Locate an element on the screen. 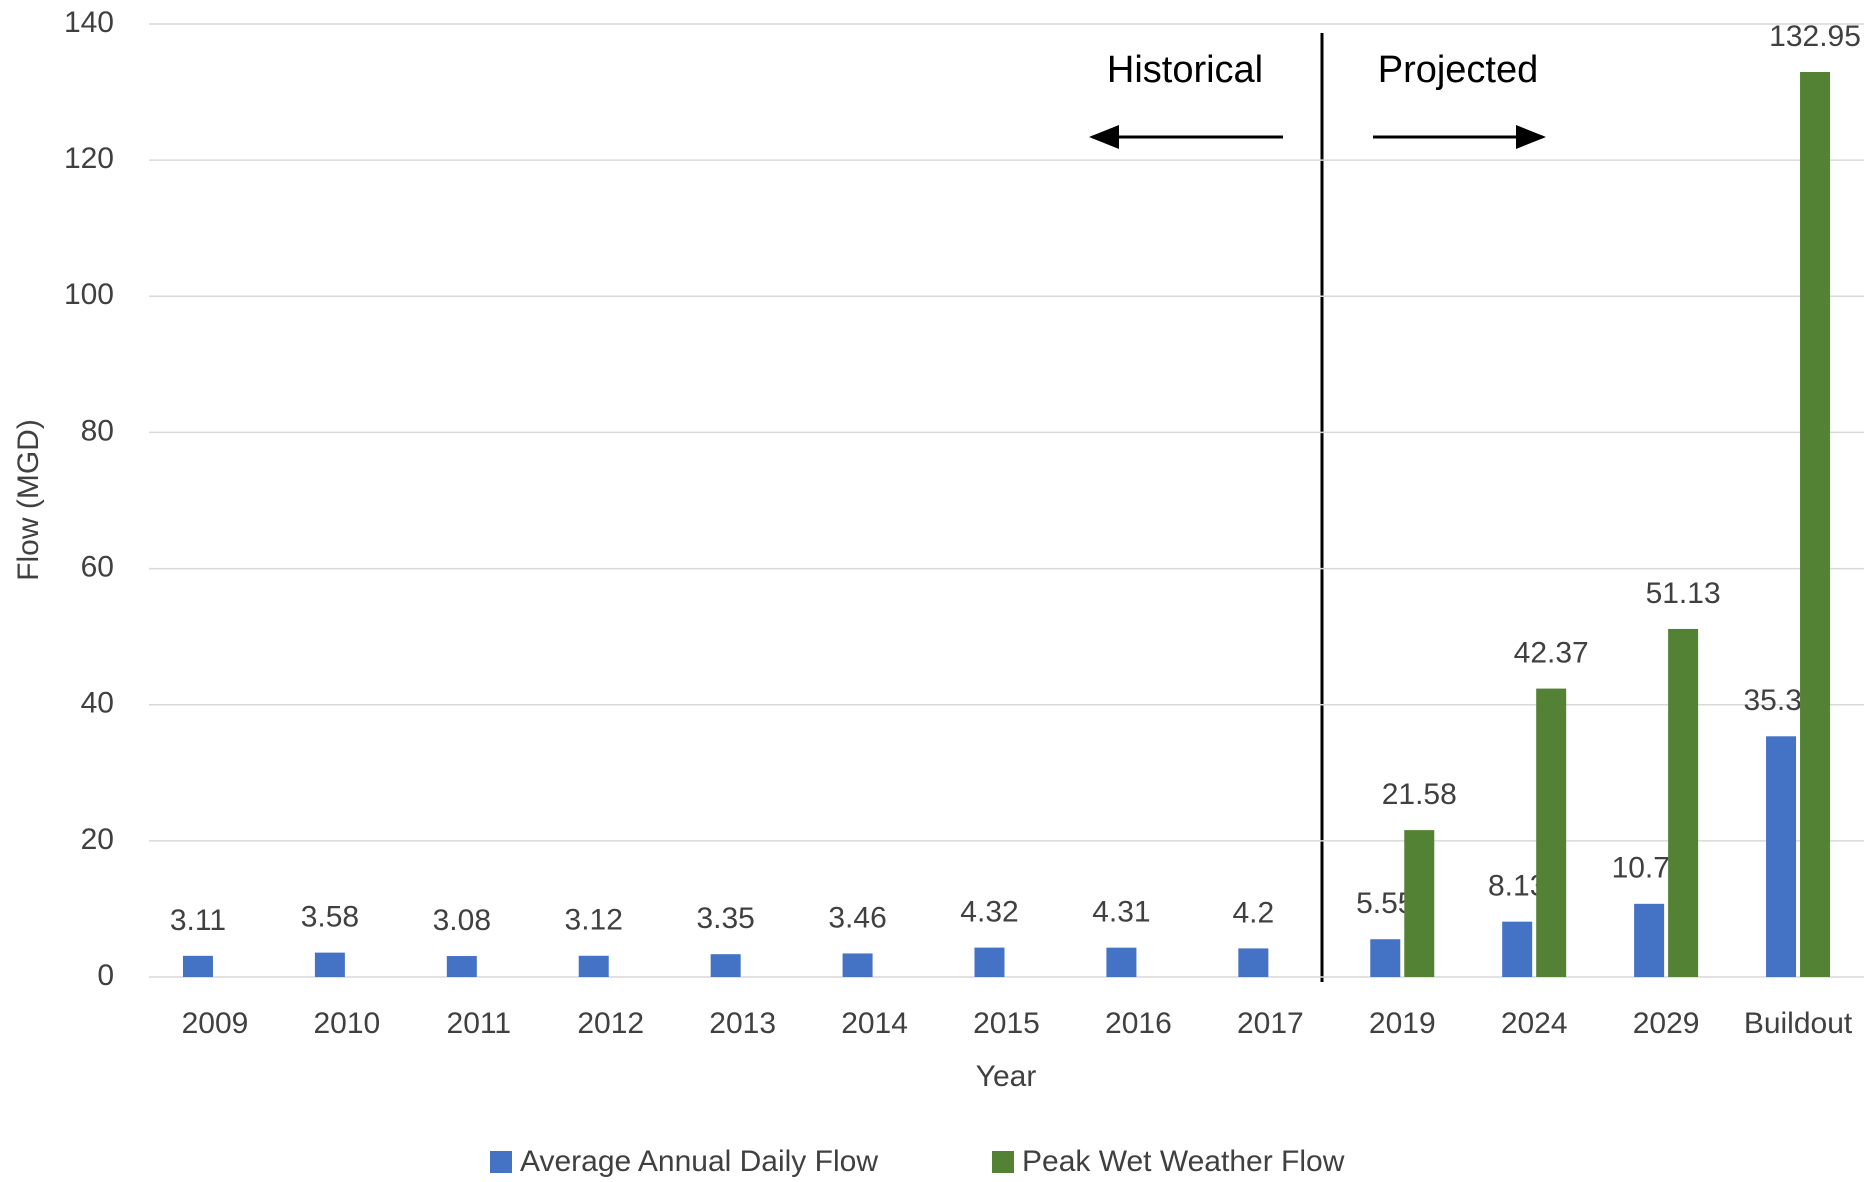  data-label: 4.32 is located at coordinates (989, 912).